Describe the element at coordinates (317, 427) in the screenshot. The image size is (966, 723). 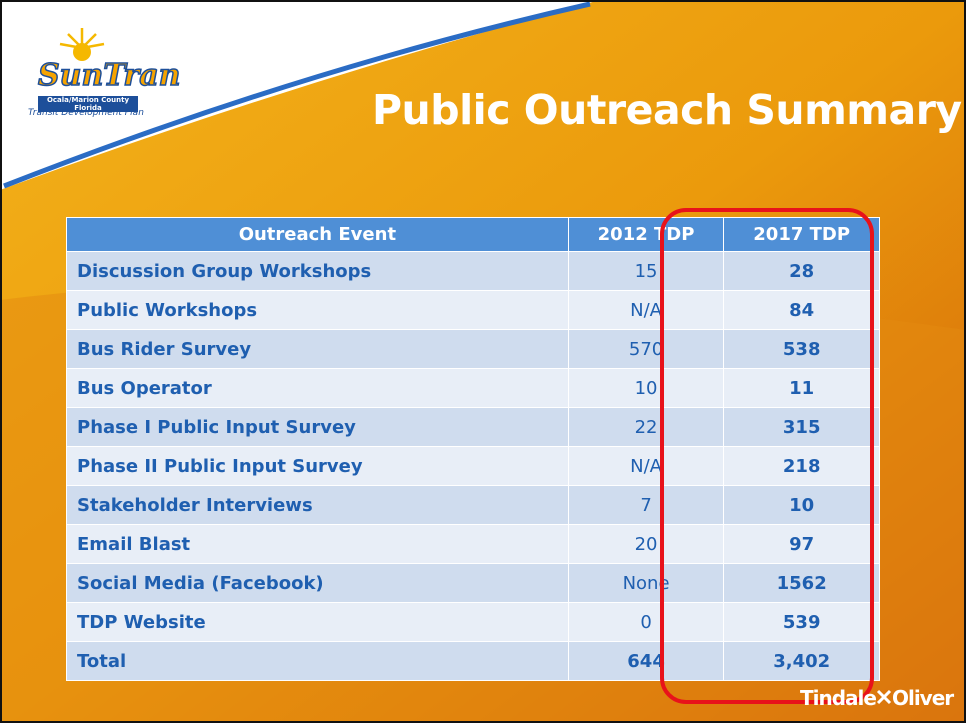
I see `table-cell: Phase I Public Input Survey` at that location.